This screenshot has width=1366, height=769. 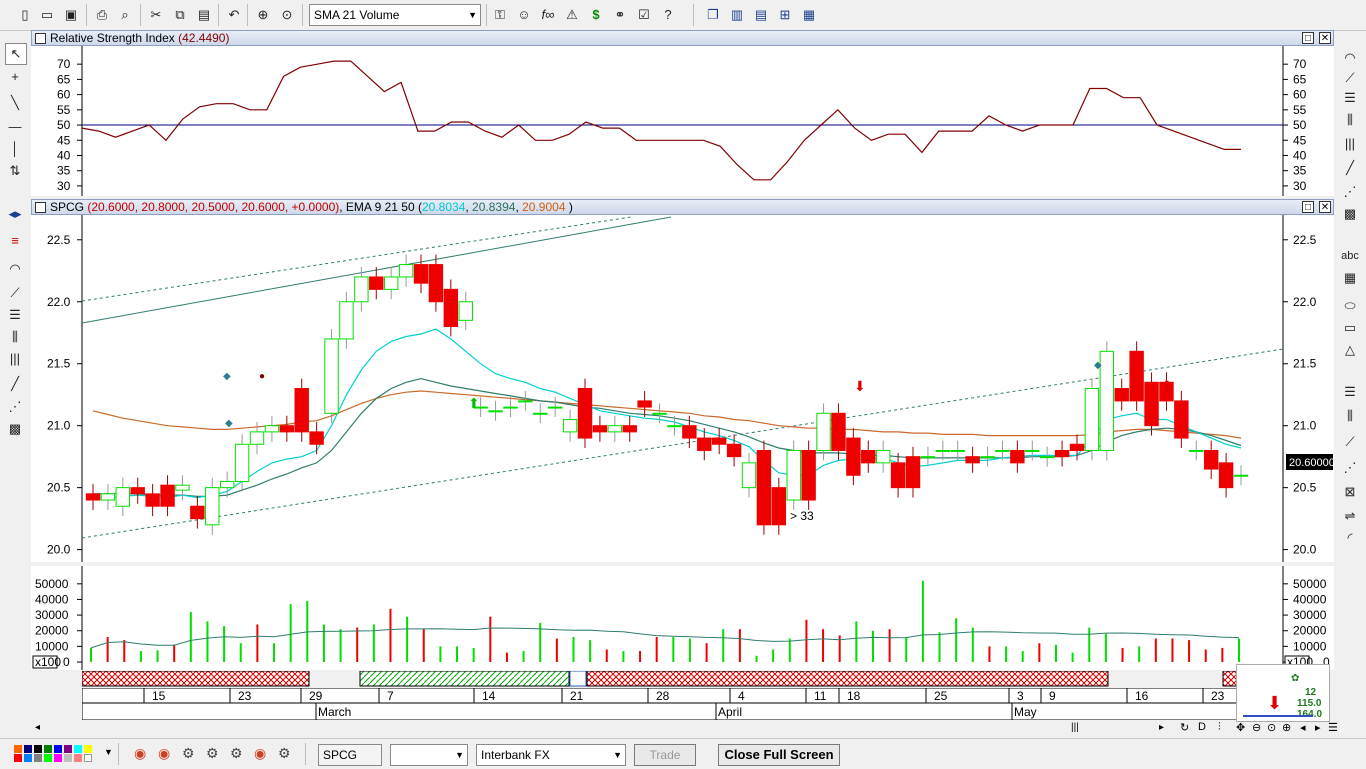 I want to click on zoom-in-icon: ⊕, so click(x=1287, y=728).